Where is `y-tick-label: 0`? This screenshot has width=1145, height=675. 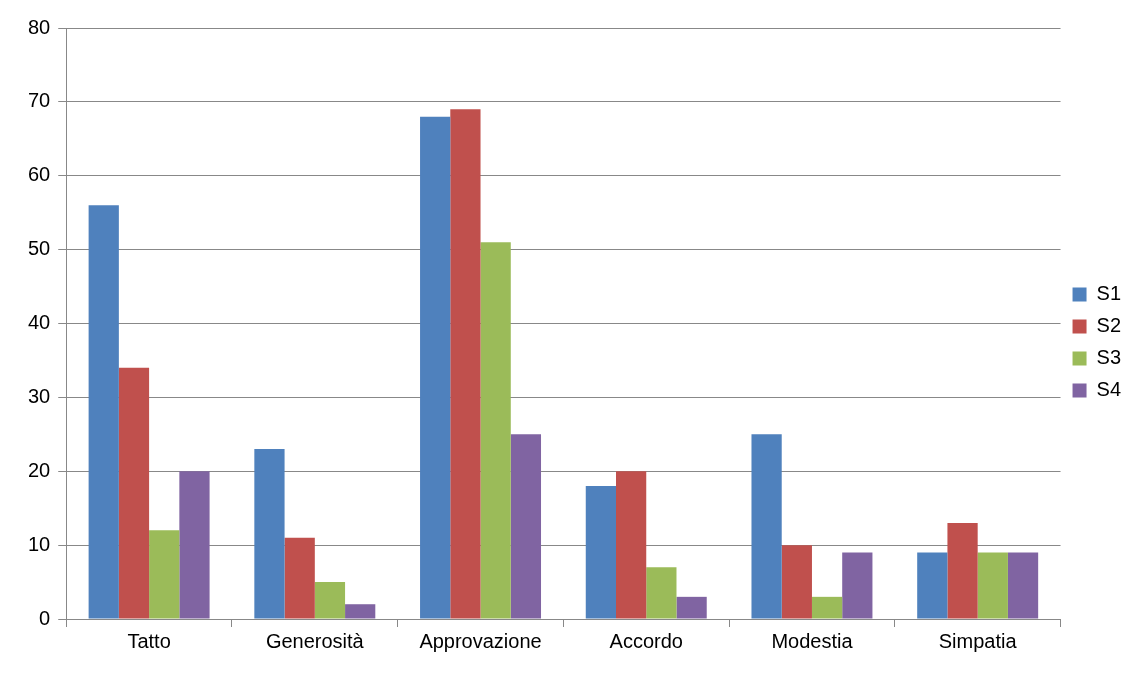 y-tick-label: 0 is located at coordinates (45, 617).